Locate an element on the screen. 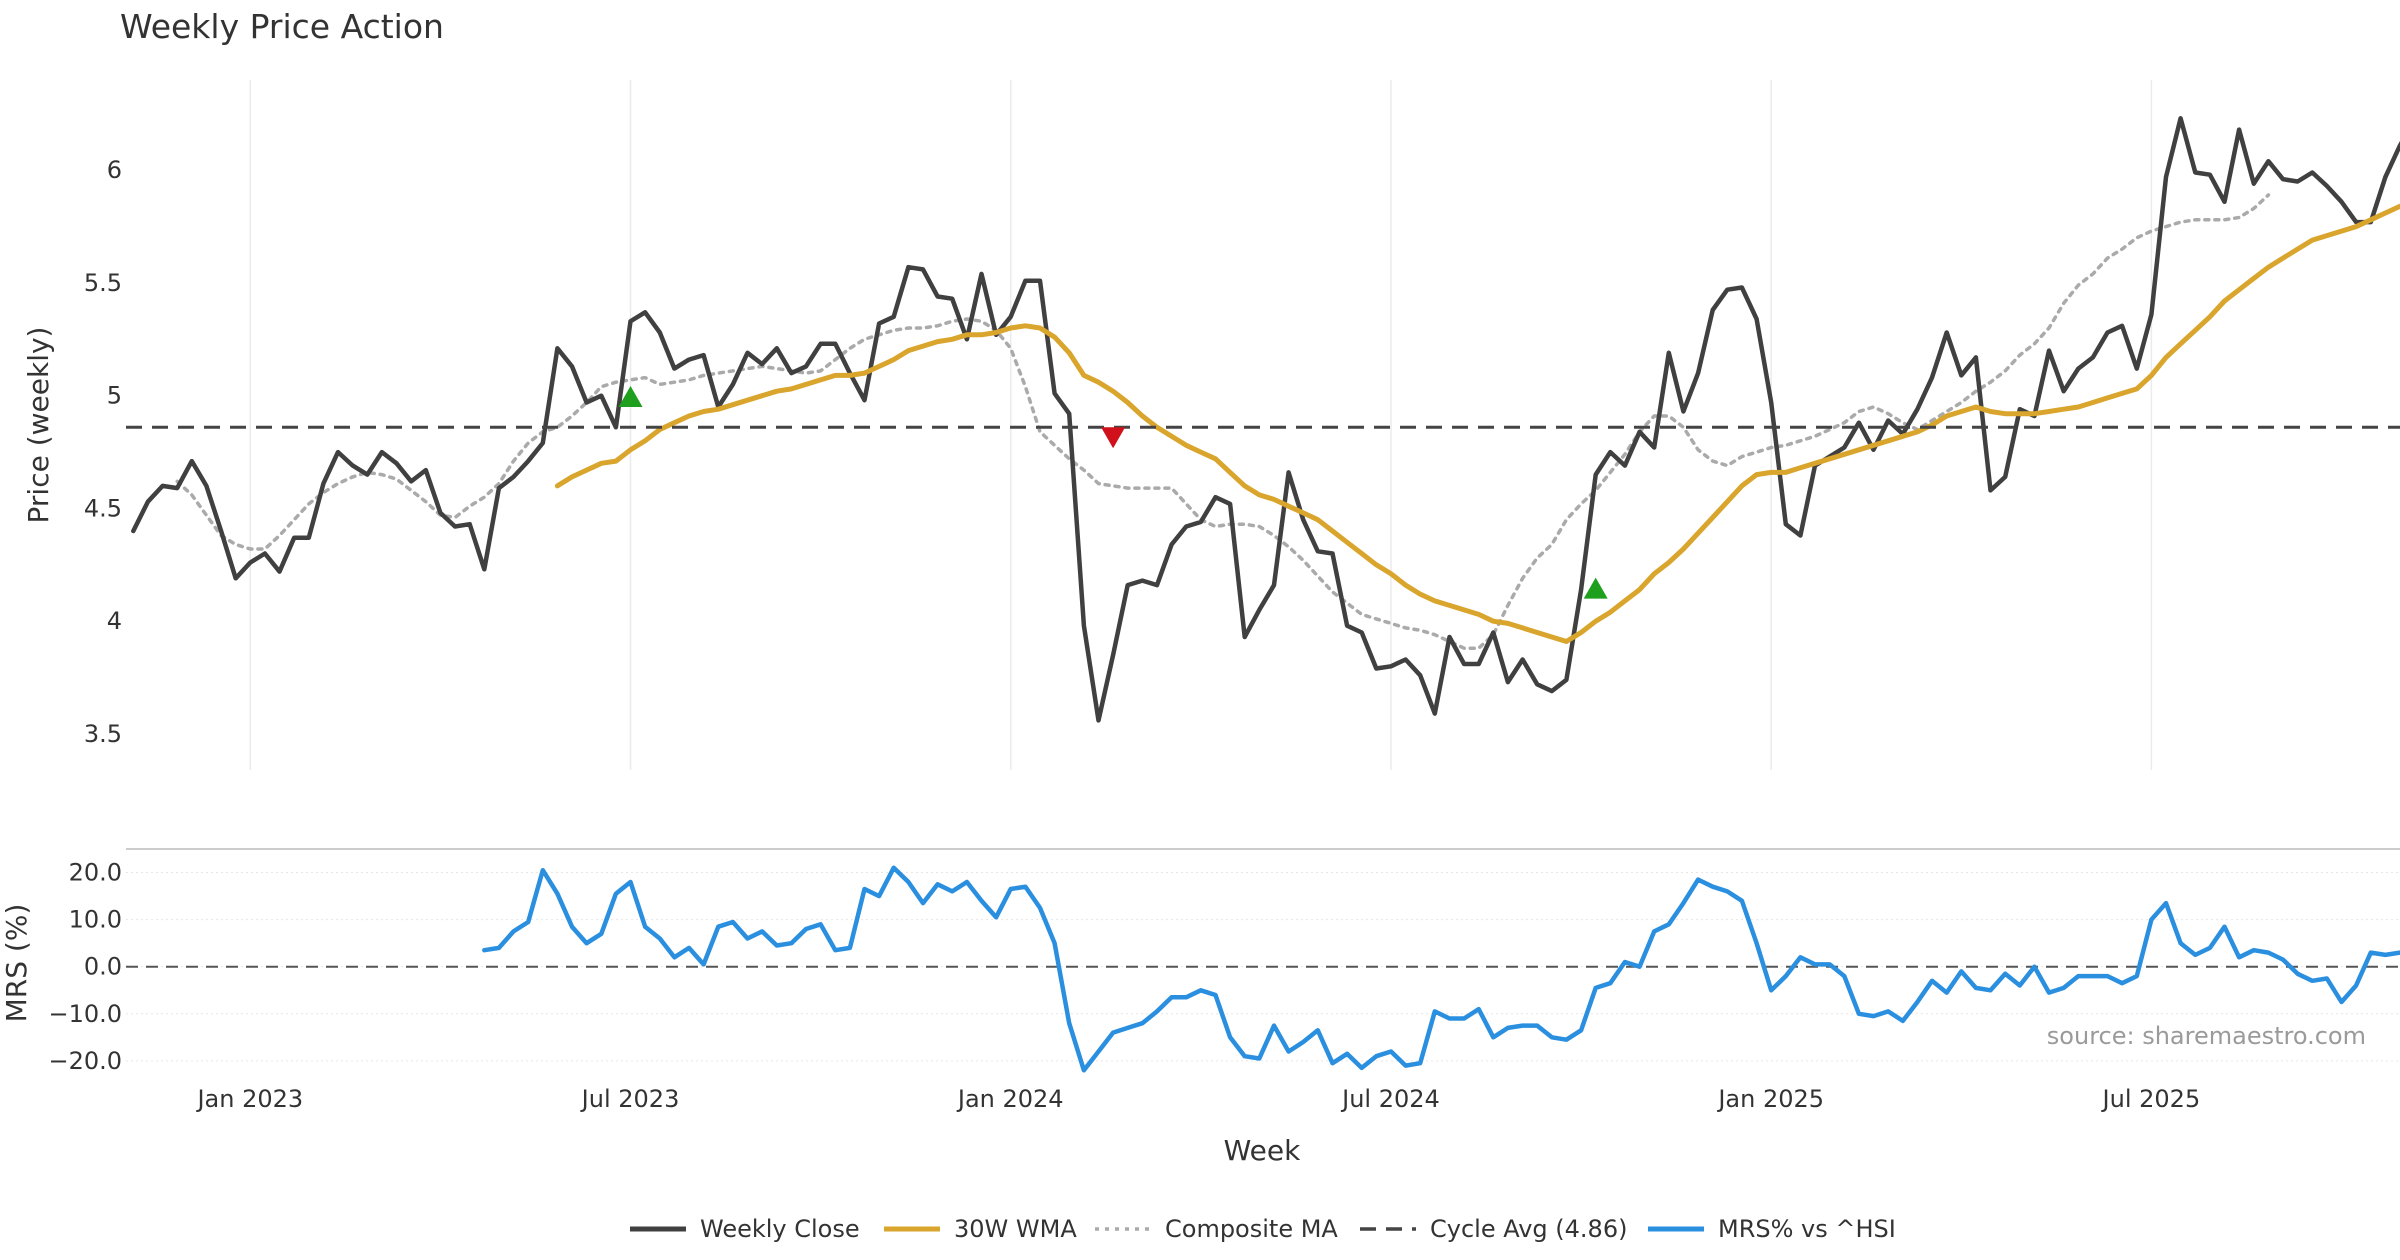  x-tick-label: Jul 2025 is located at coordinates (2151, 1099).